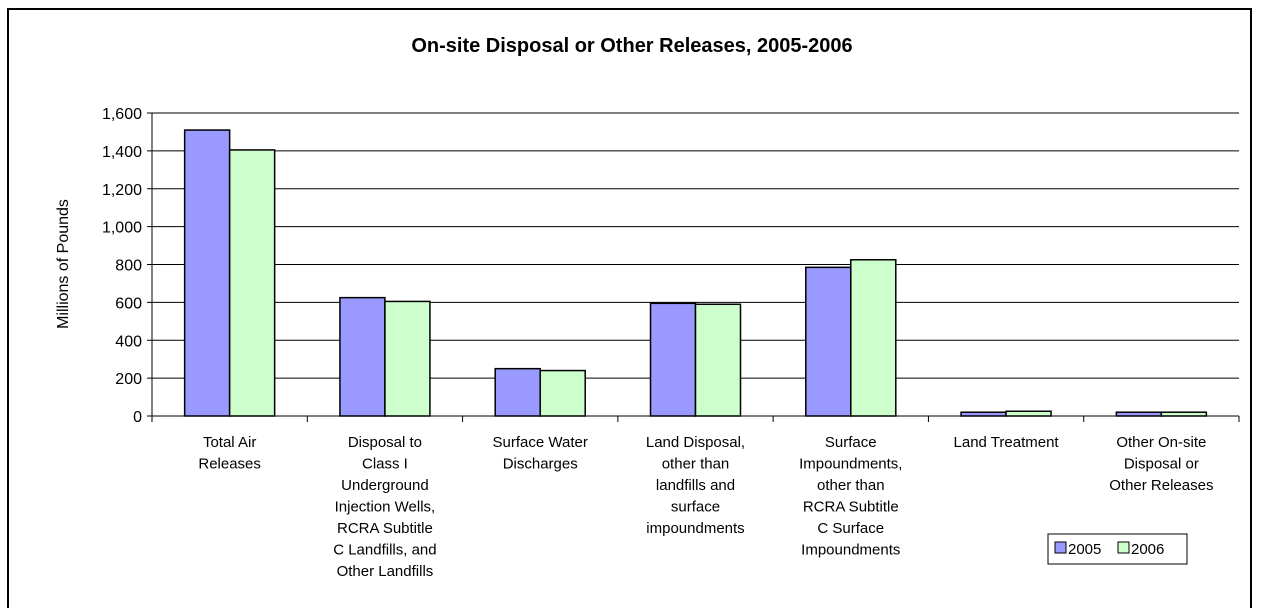 The height and width of the screenshot is (608, 1261). I want to click on y-tick-label: 600, so click(128, 303).